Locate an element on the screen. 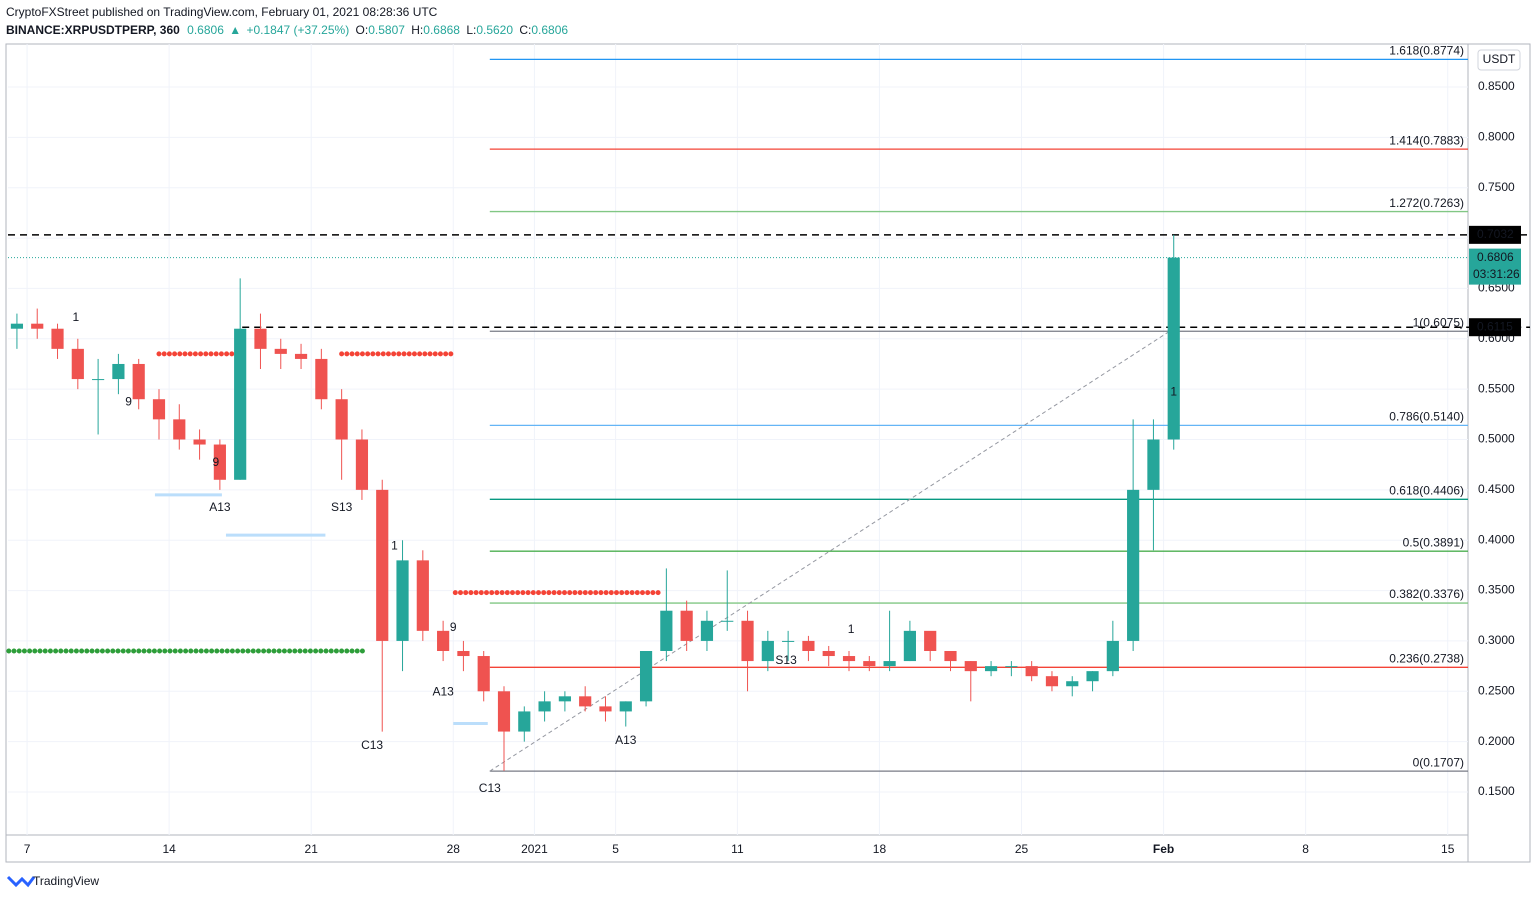 The height and width of the screenshot is (906, 1536). x-tick-label: 8 is located at coordinates (1305, 849).